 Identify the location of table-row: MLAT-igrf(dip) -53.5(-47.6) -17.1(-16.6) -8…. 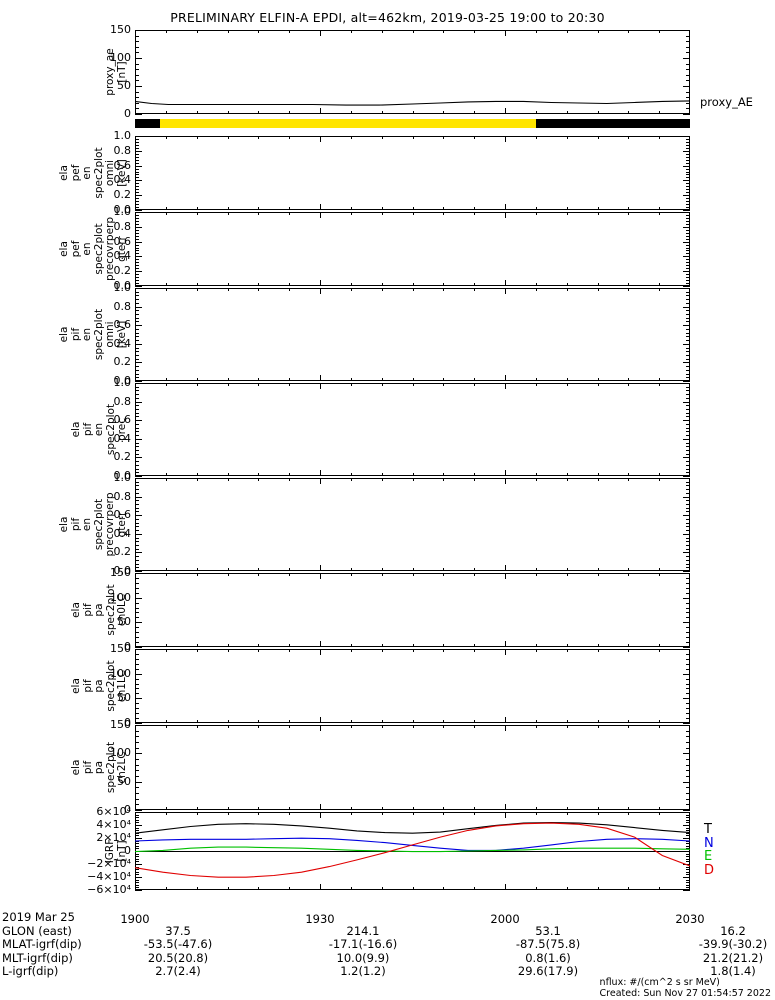
(388, 945).